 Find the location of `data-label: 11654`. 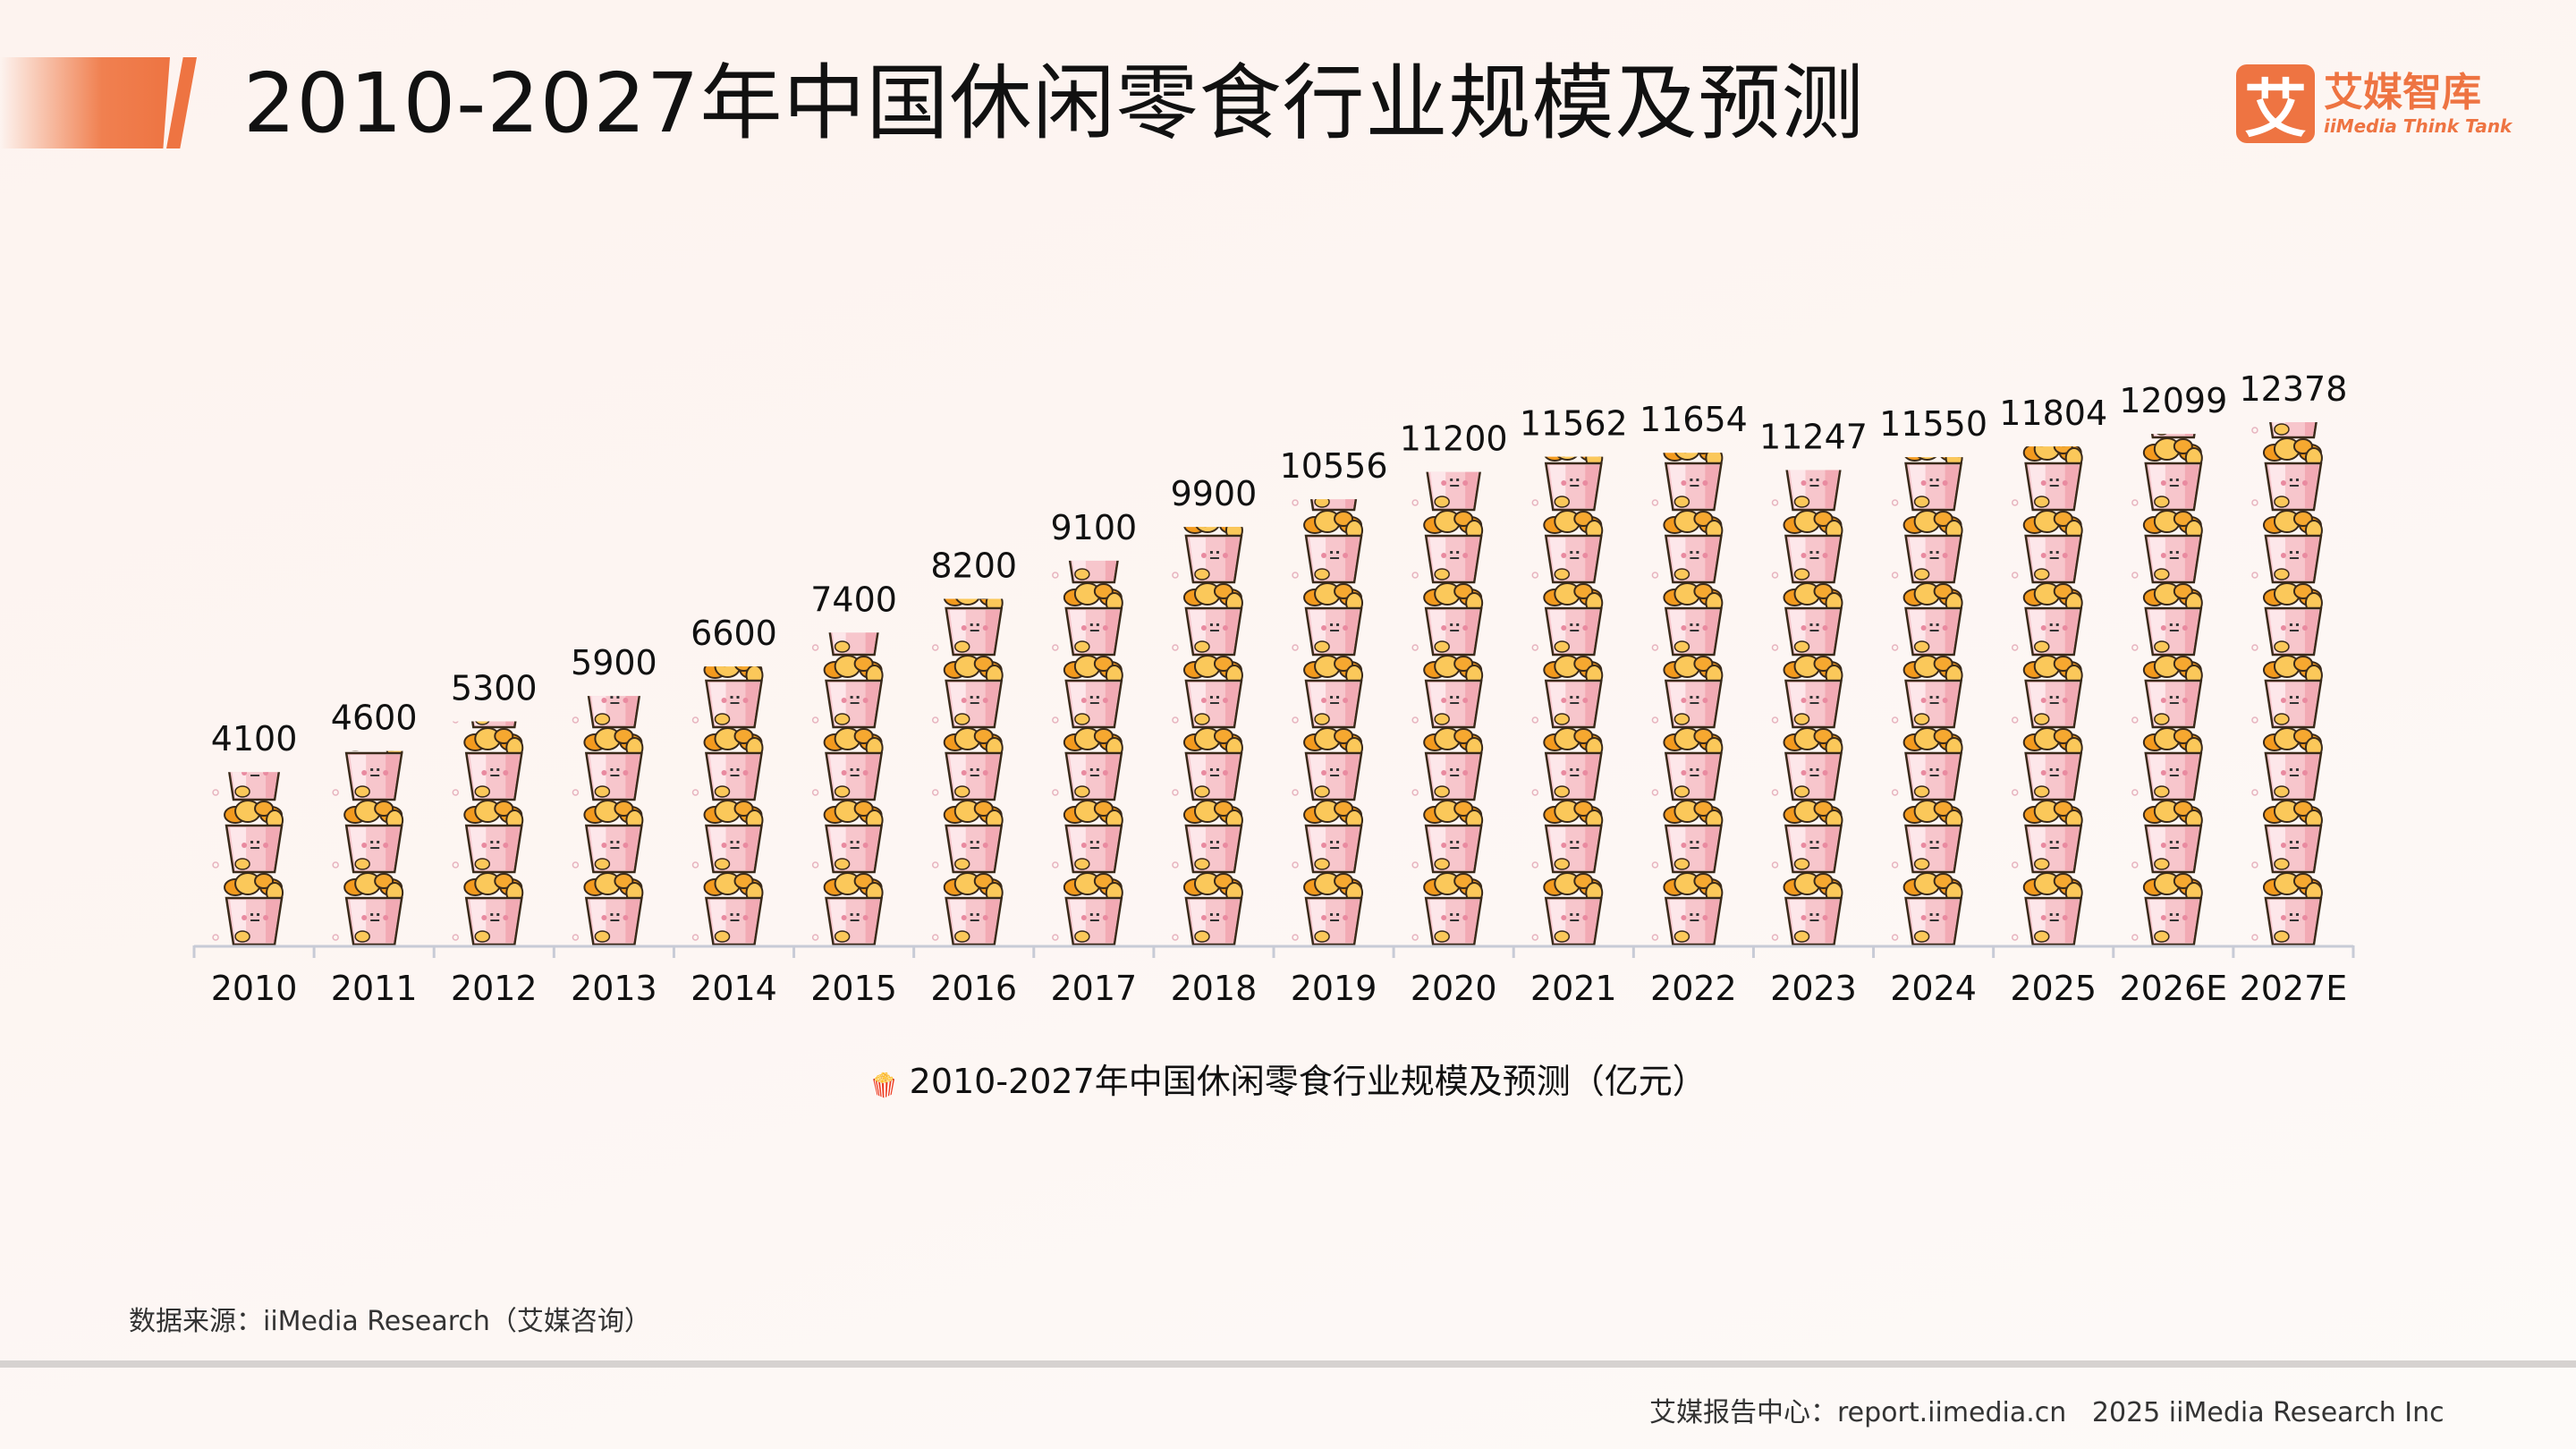

data-label: 11654 is located at coordinates (1694, 419).